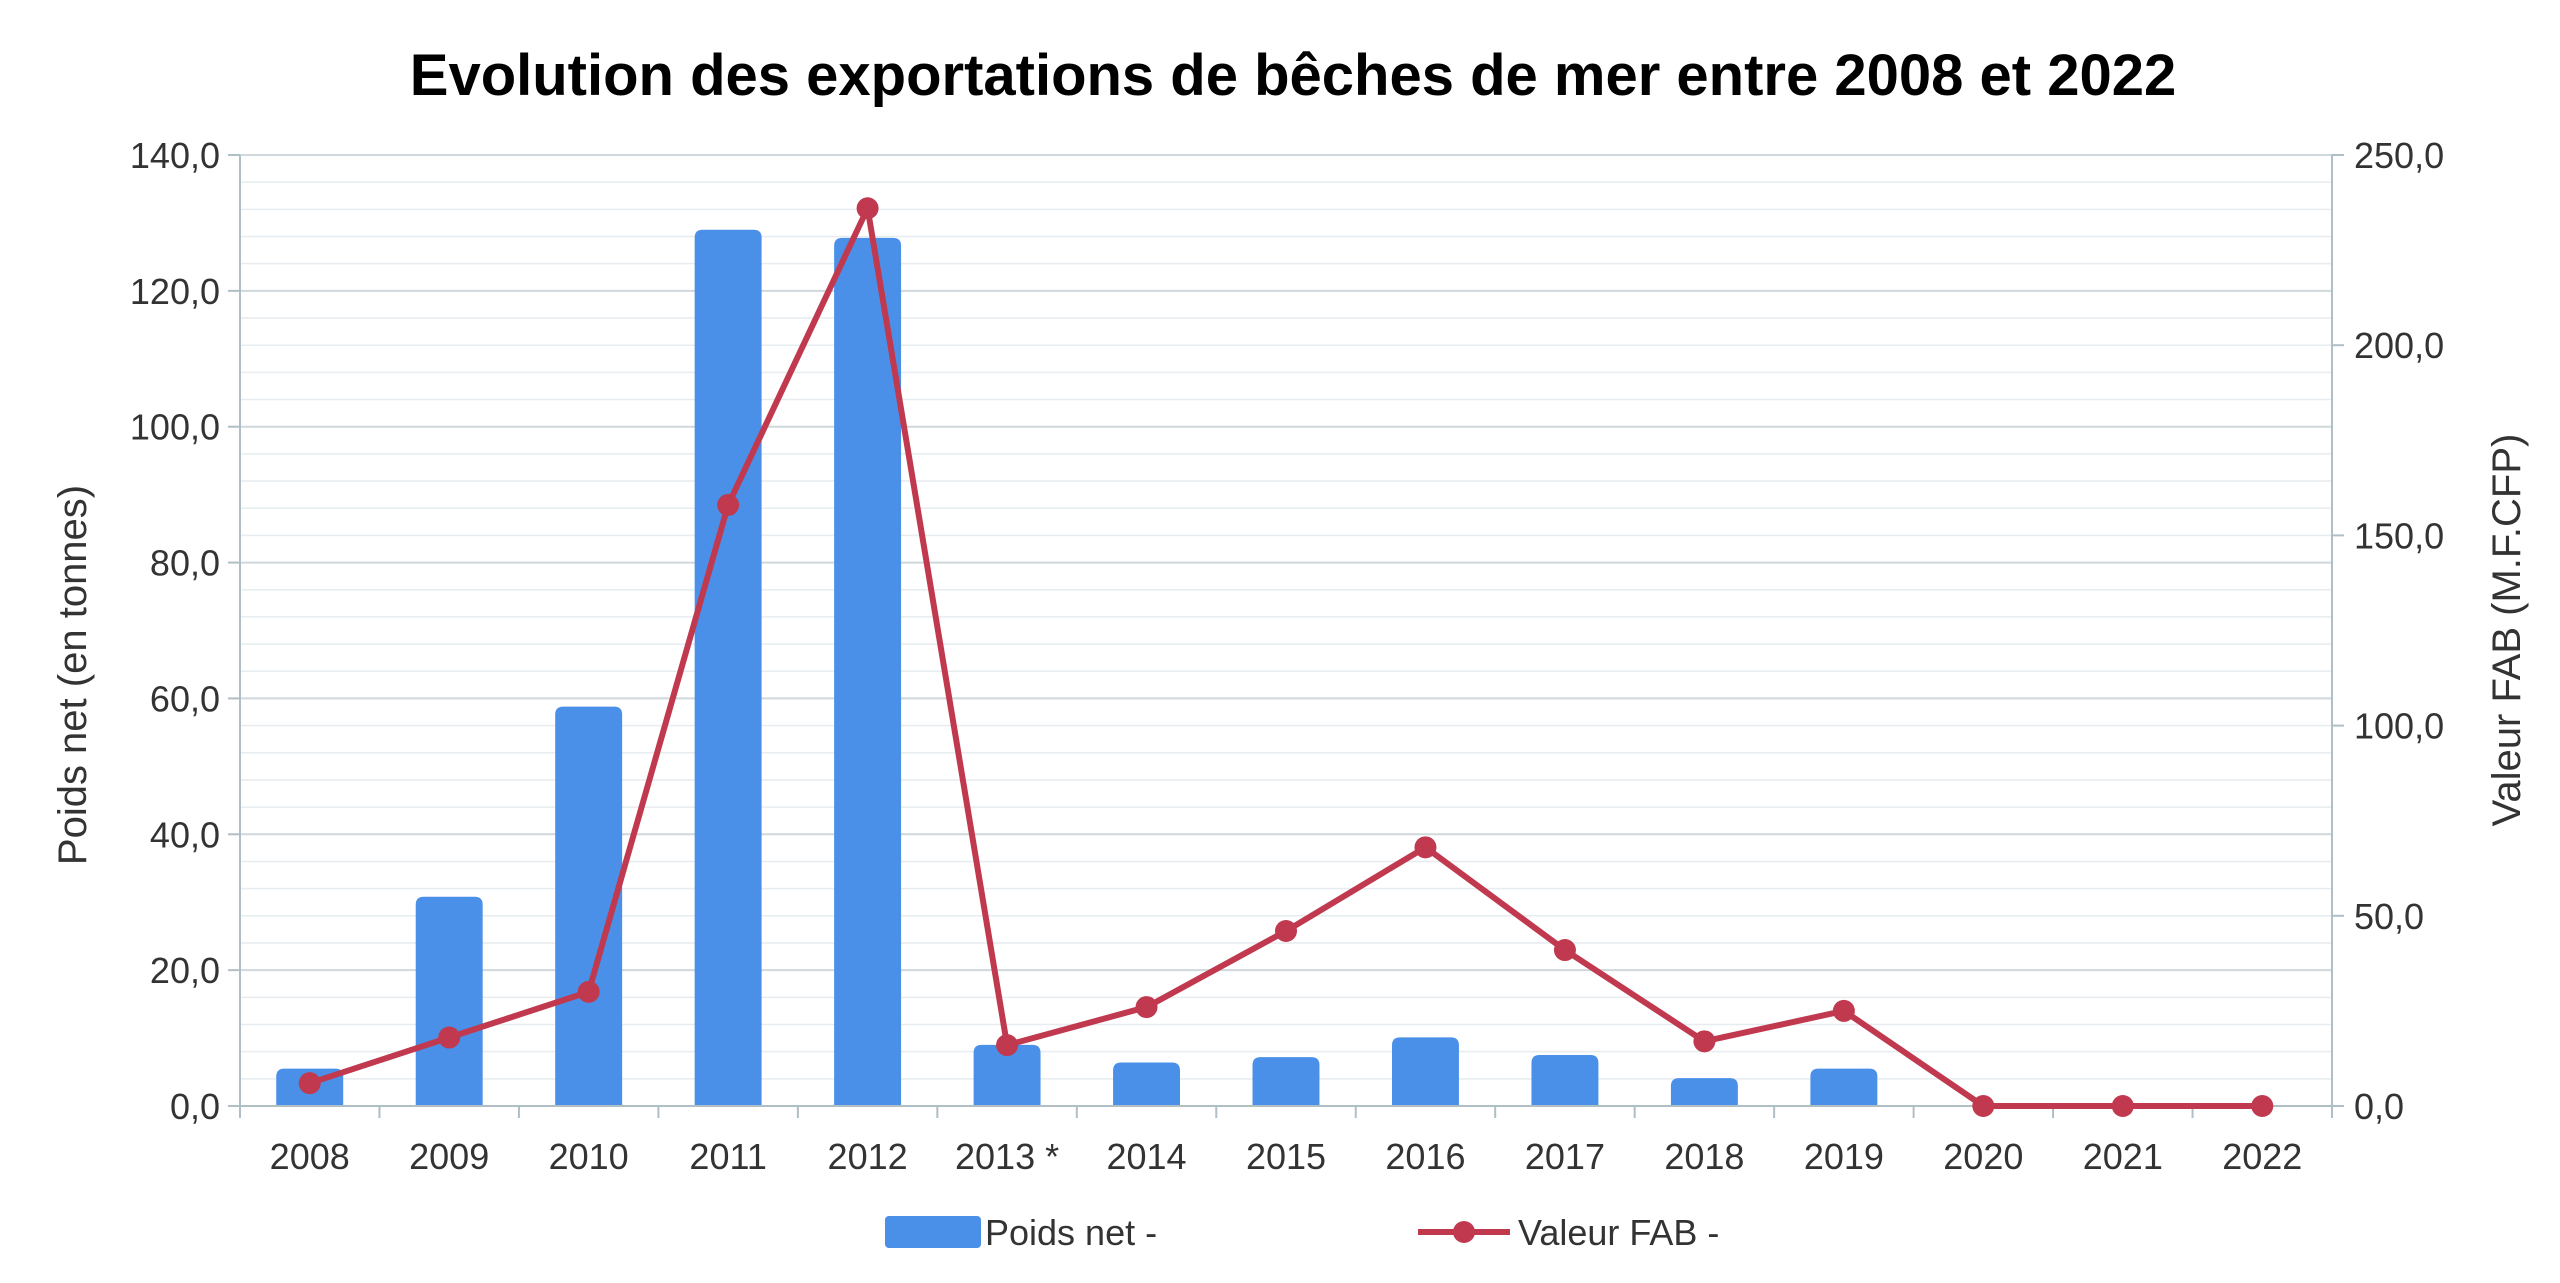  Describe the element at coordinates (2262, 1156) in the screenshot. I see `x-tick-label: 2022` at that location.